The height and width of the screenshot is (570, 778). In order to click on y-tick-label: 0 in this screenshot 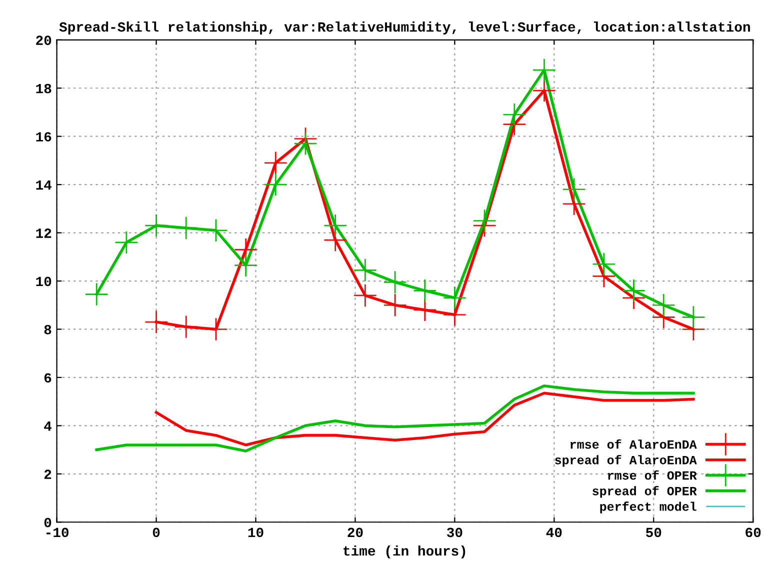, I will do `click(48, 523)`.